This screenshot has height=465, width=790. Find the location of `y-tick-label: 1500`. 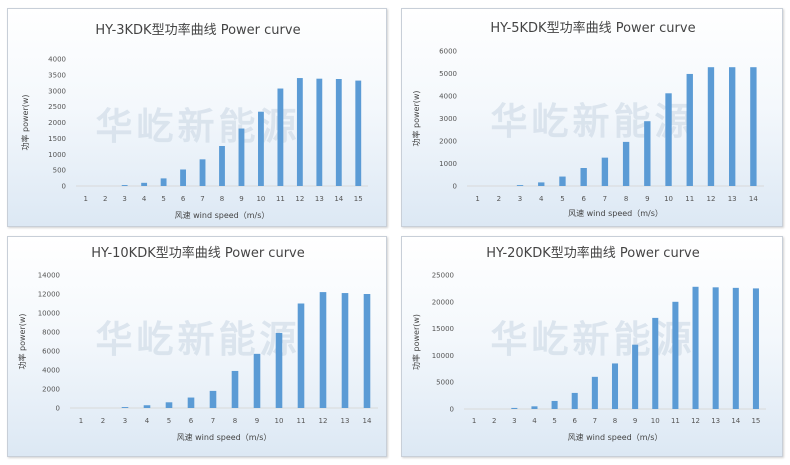

y-tick-label: 1500 is located at coordinates (57, 139).